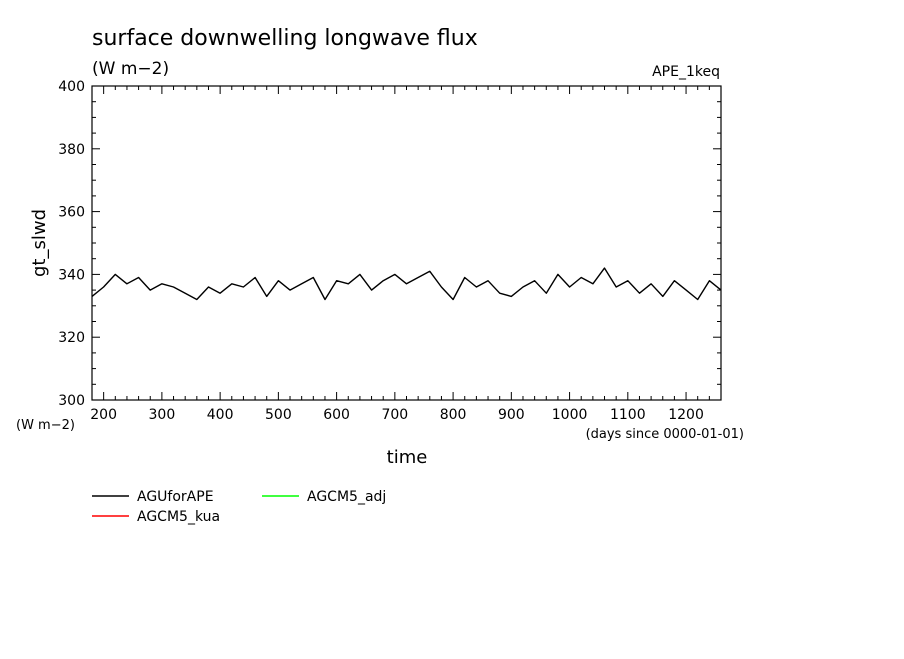  What do you see at coordinates (39, 243) in the screenshot?
I see `y-axis-label: gt_slwd` at bounding box center [39, 243].